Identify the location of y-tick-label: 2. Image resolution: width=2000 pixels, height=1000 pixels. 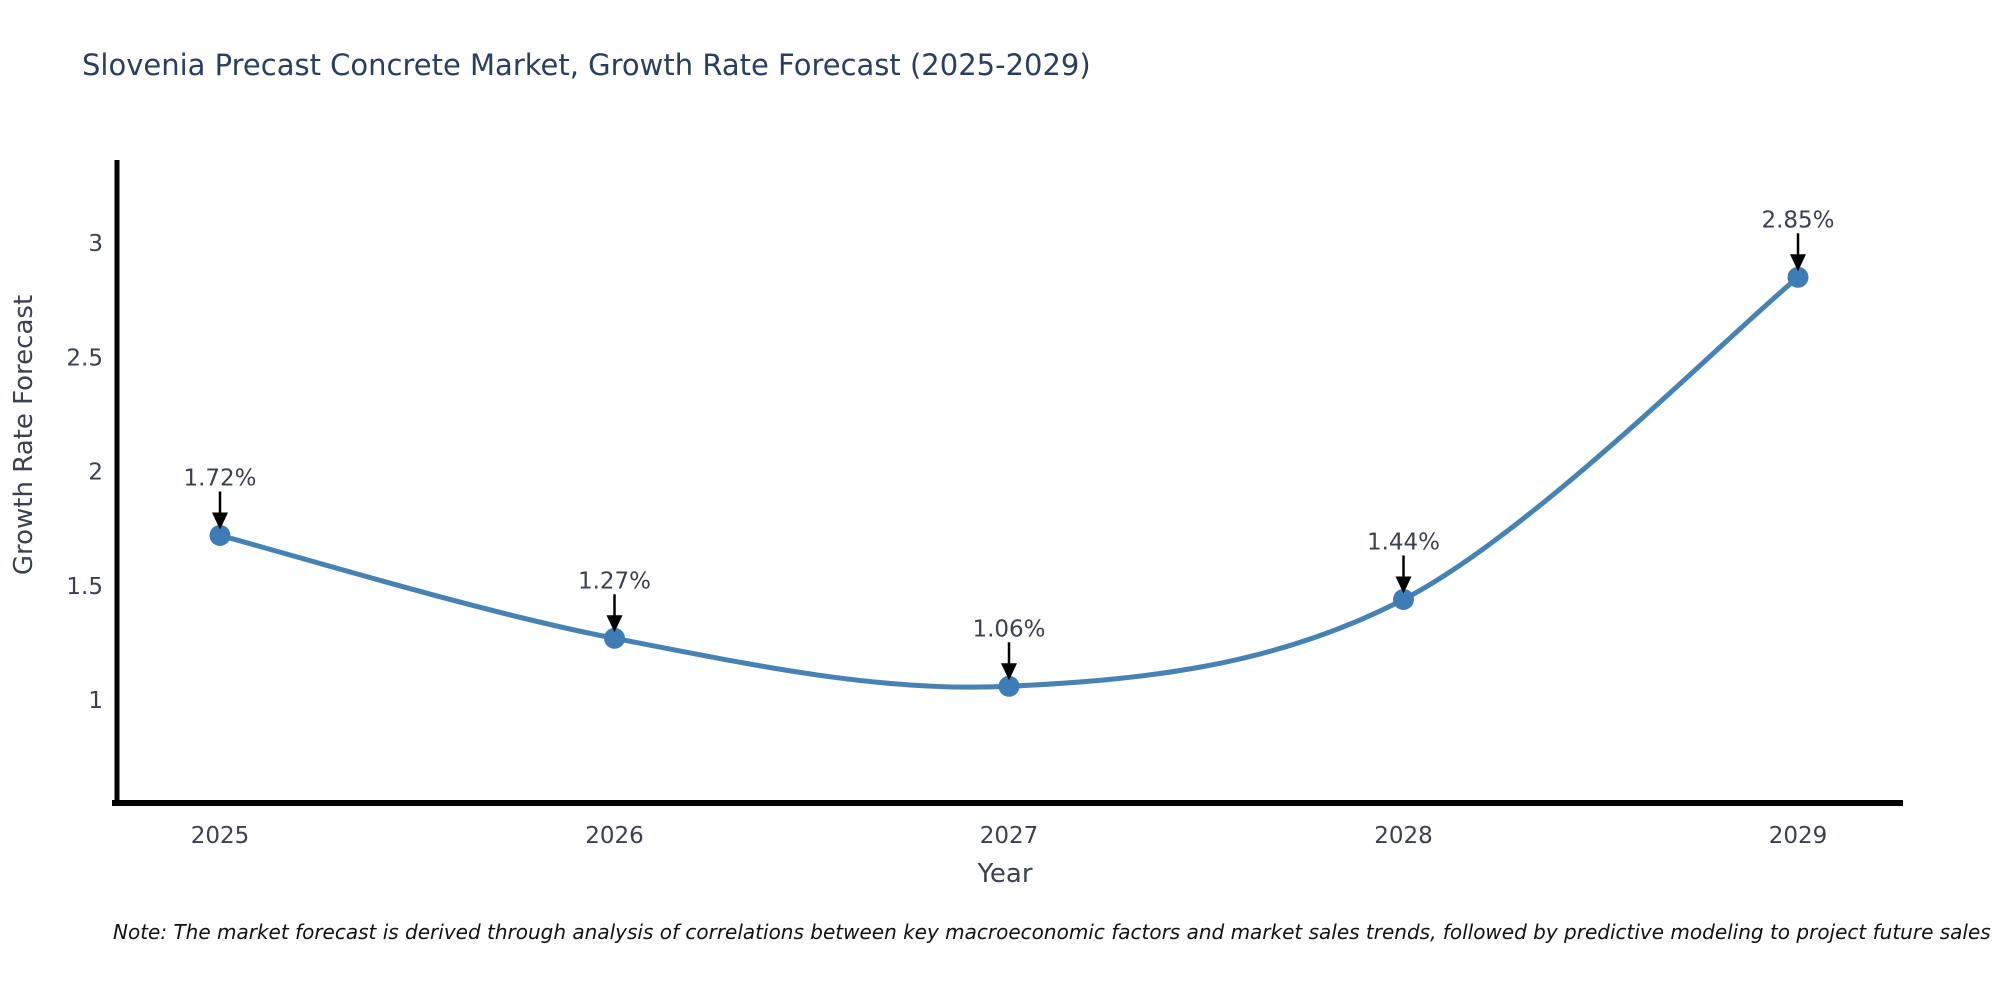
(95, 473).